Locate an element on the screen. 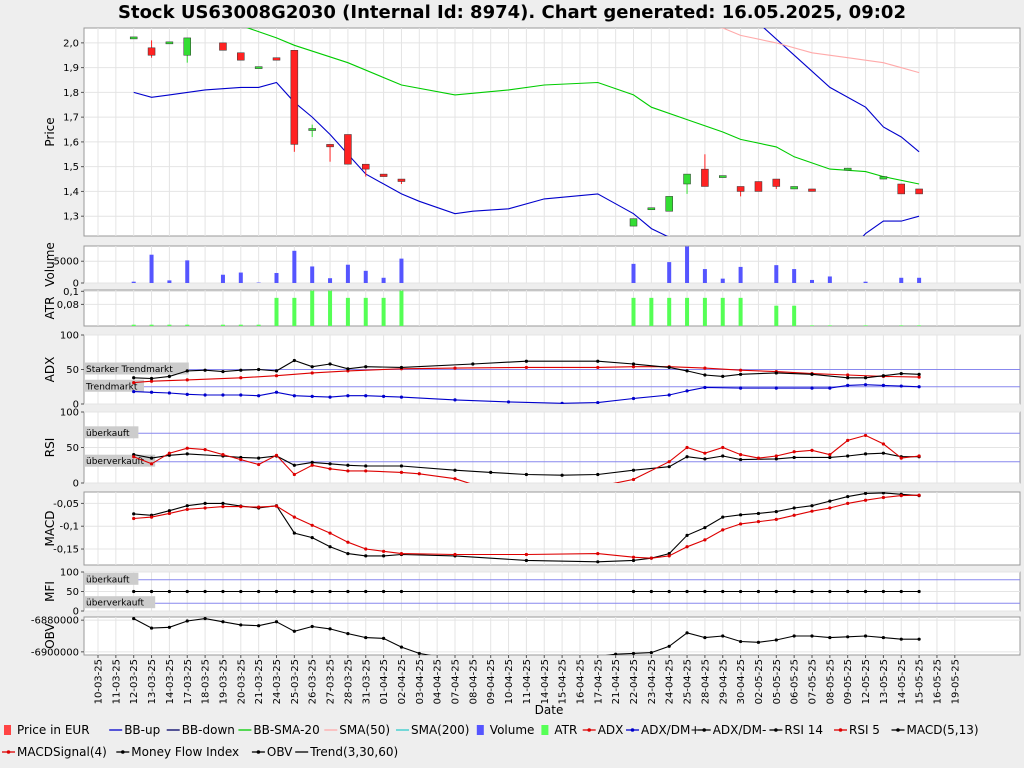 This screenshot has height=768, width=1024. x-tick-label: 11-03-25 is located at coordinates (116, 681).